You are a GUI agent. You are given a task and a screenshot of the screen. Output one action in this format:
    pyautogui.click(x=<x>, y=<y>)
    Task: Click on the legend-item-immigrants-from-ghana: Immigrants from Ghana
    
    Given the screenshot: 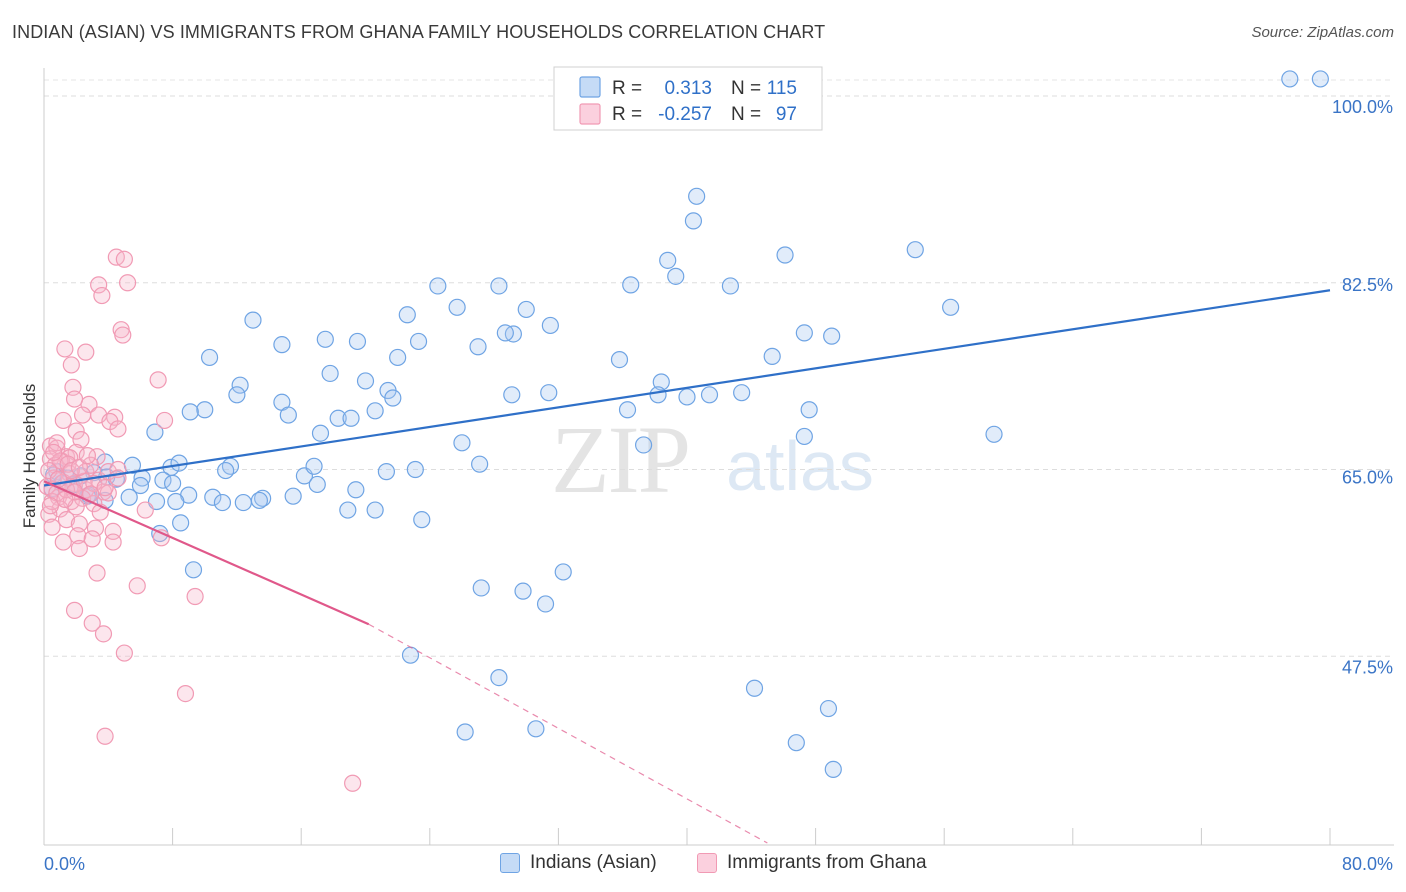 What is the action you would take?
    pyautogui.click(x=812, y=863)
    